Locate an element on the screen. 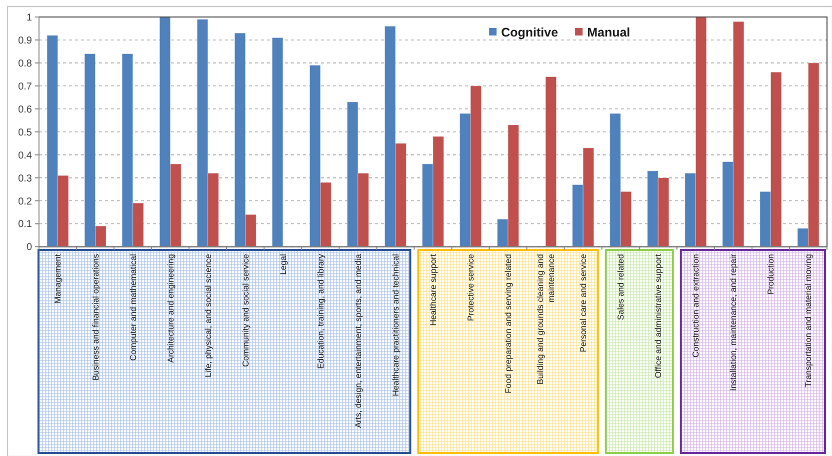 The image size is (832, 456). x-tick-label: Personal care and service is located at coordinates (583, 303).